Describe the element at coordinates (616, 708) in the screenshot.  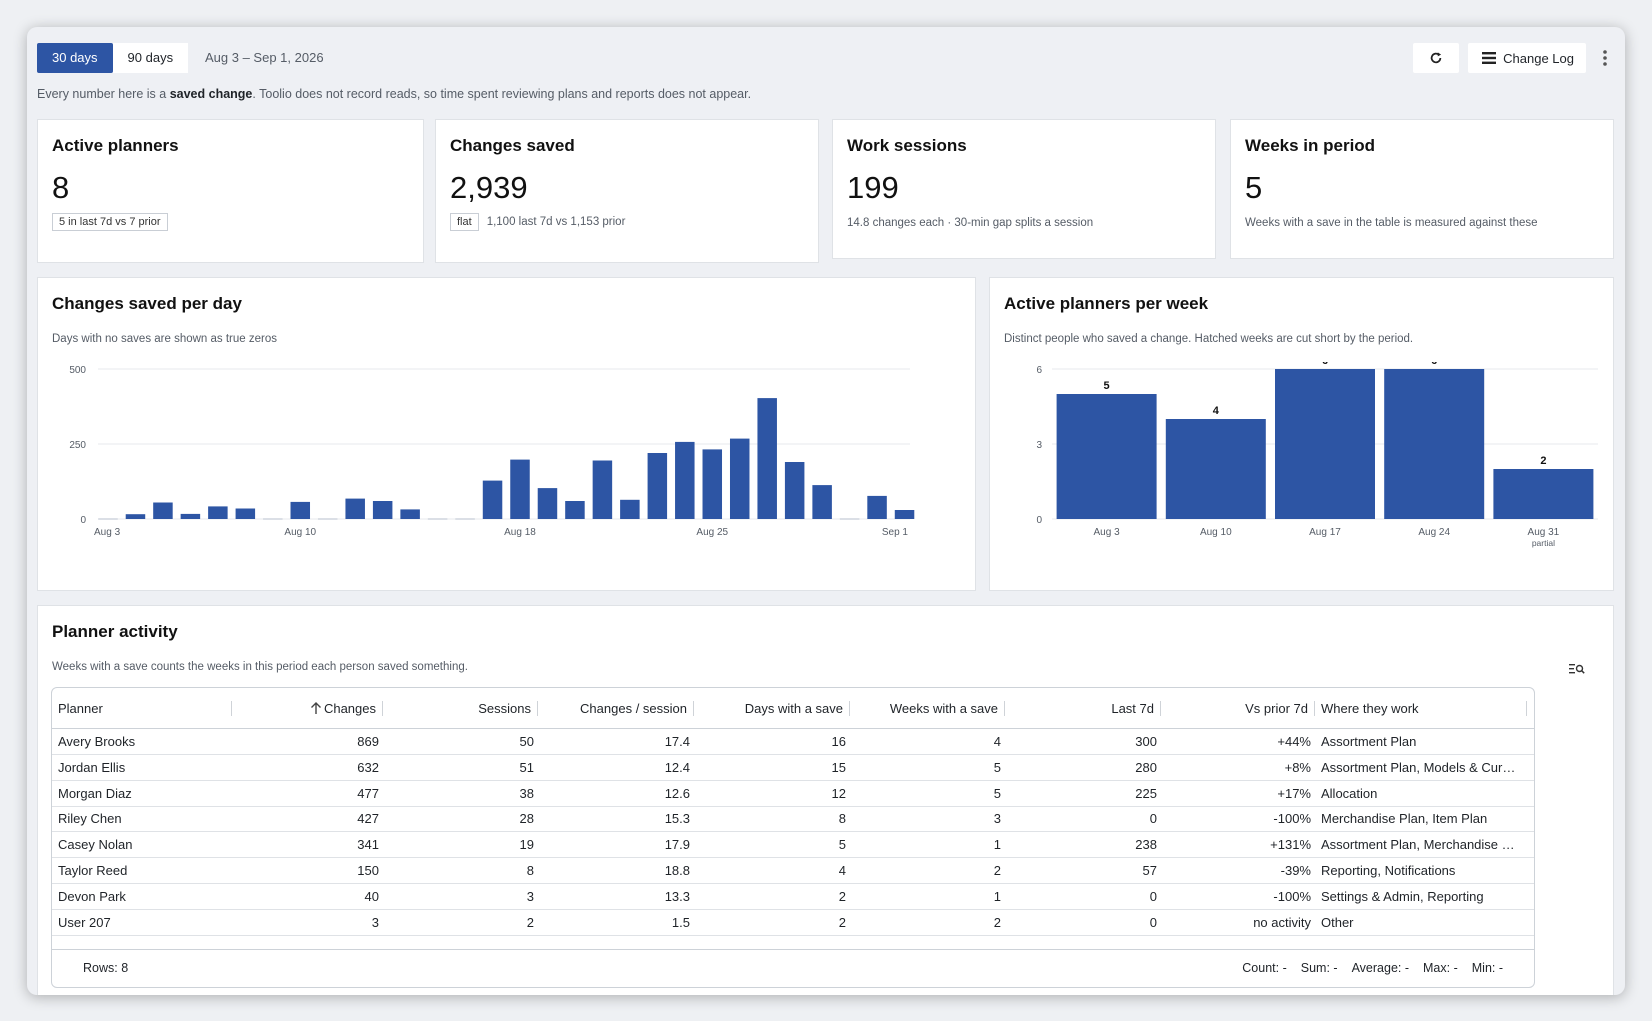
I see `column-header-3: Changes / session` at that location.